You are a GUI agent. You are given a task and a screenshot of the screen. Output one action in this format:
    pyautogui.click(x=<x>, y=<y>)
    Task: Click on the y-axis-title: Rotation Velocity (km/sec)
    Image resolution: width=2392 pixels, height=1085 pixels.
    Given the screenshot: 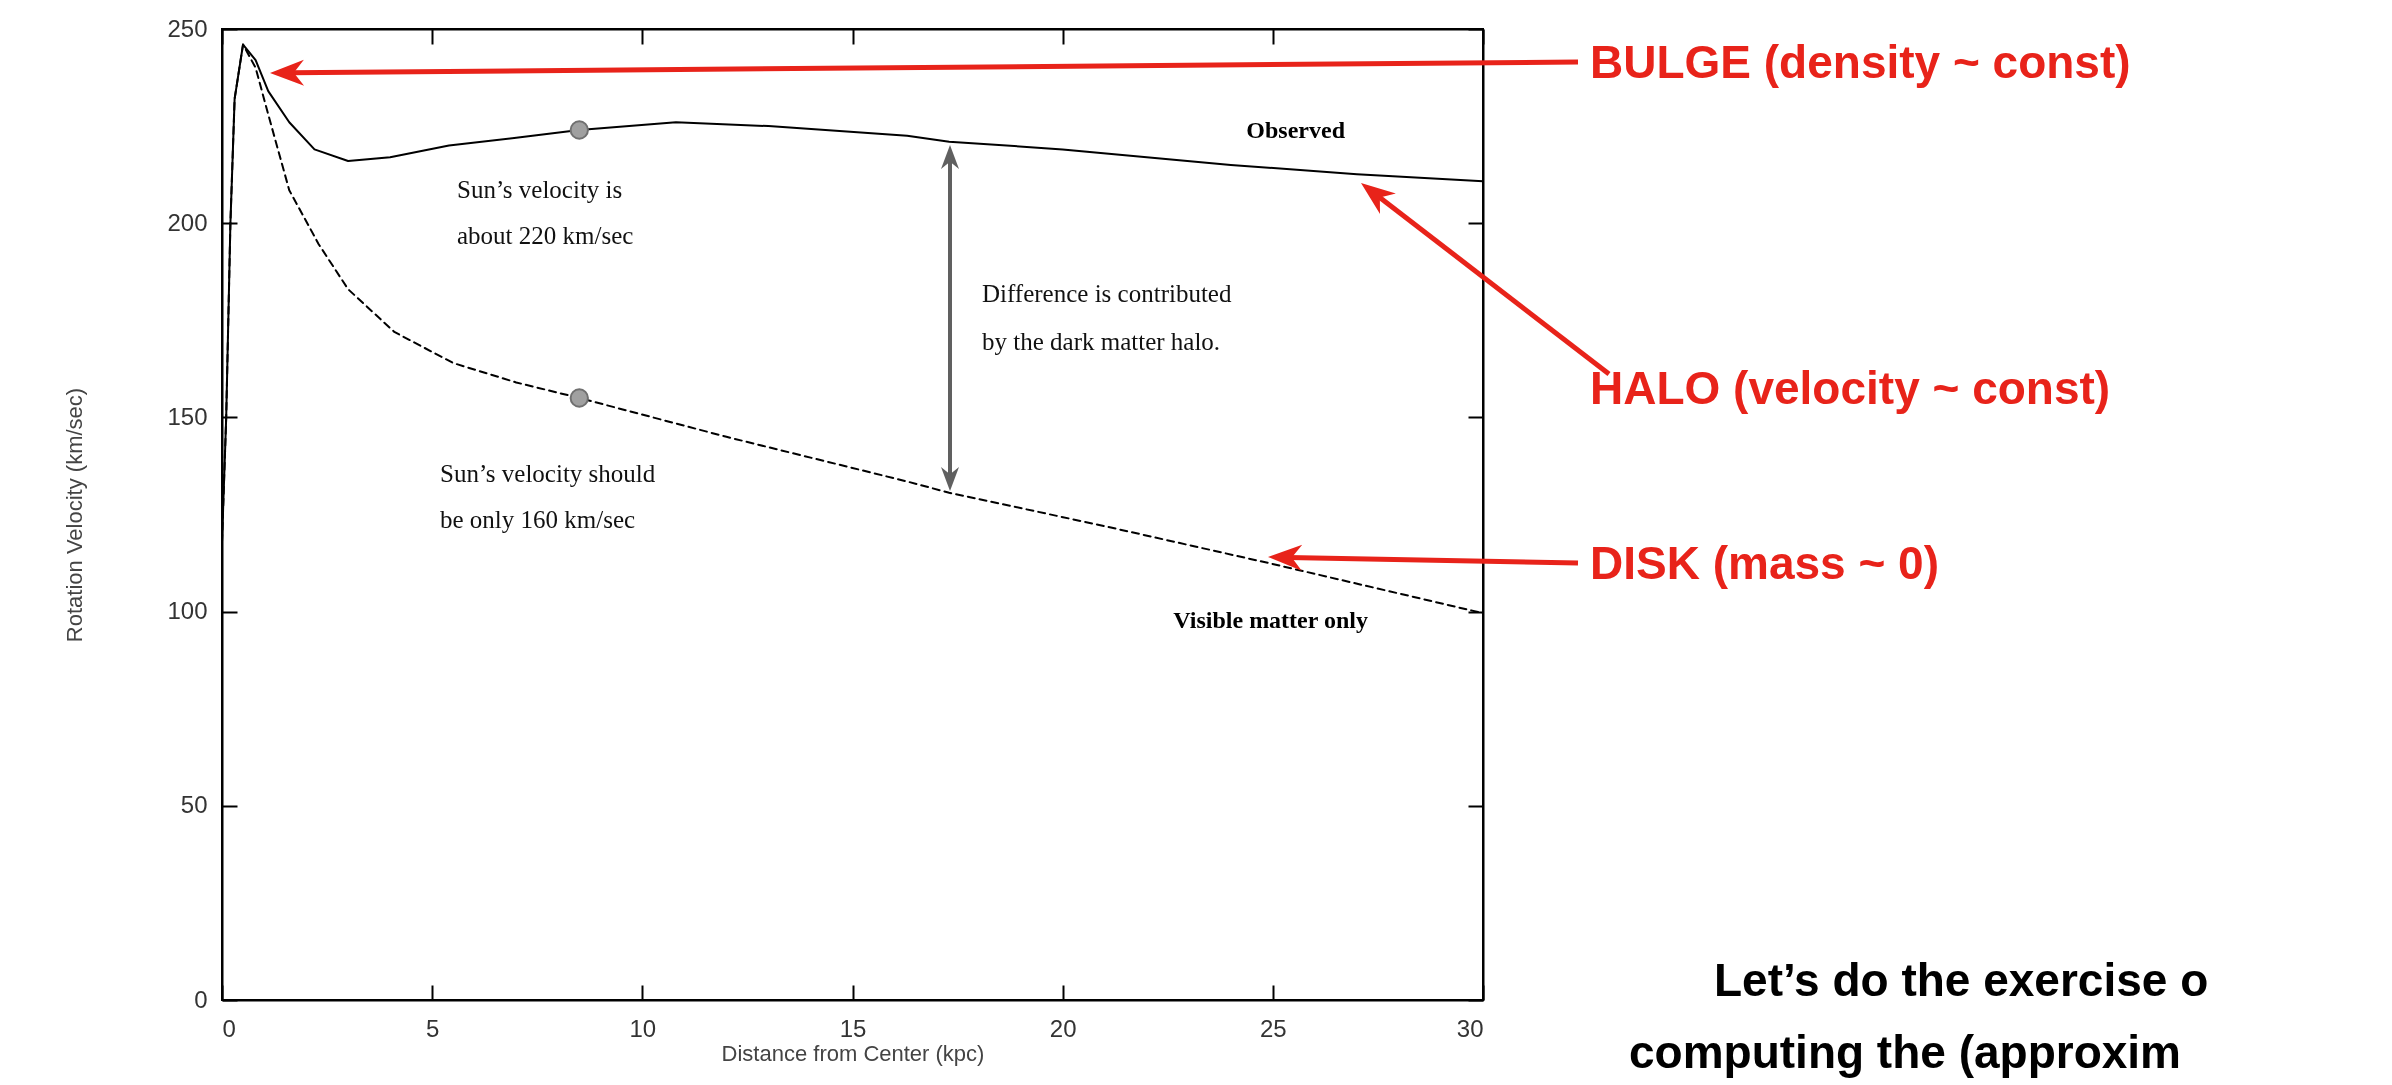 What is the action you would take?
    pyautogui.click(x=75, y=515)
    